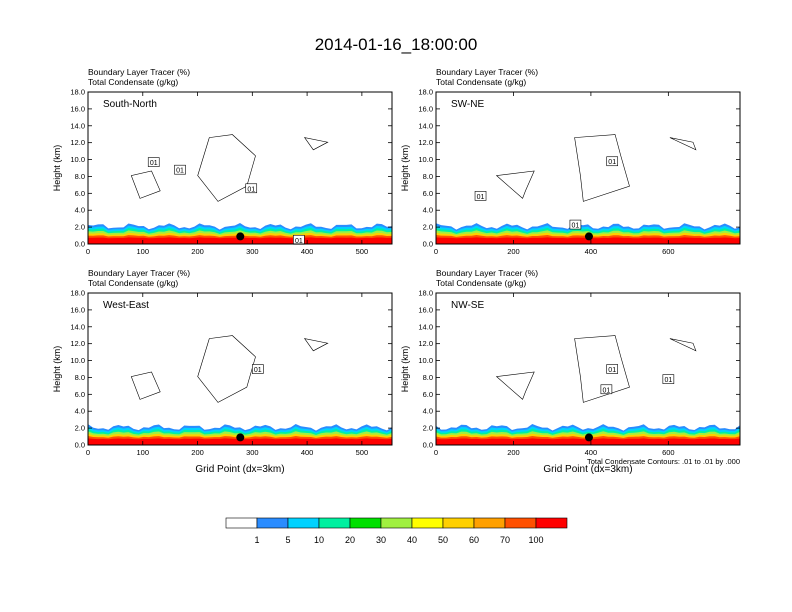 The width and height of the screenshot is (792, 612). Describe the element at coordinates (474, 540) in the screenshot. I see `colorbar-label: 60` at that location.